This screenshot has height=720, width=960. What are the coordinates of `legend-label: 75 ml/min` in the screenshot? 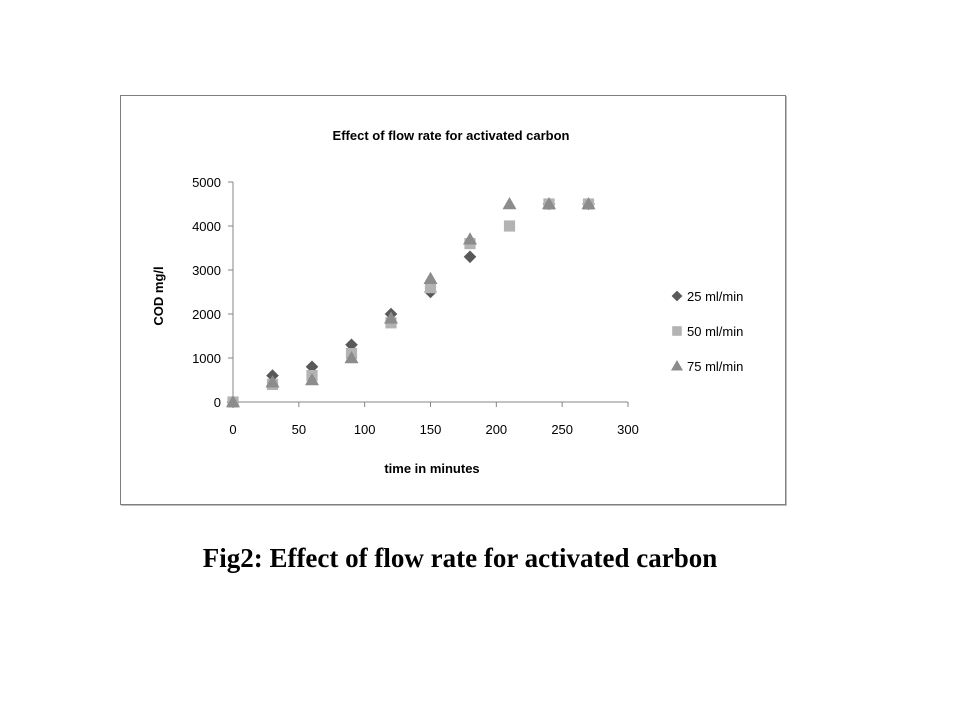 It's located at (715, 366).